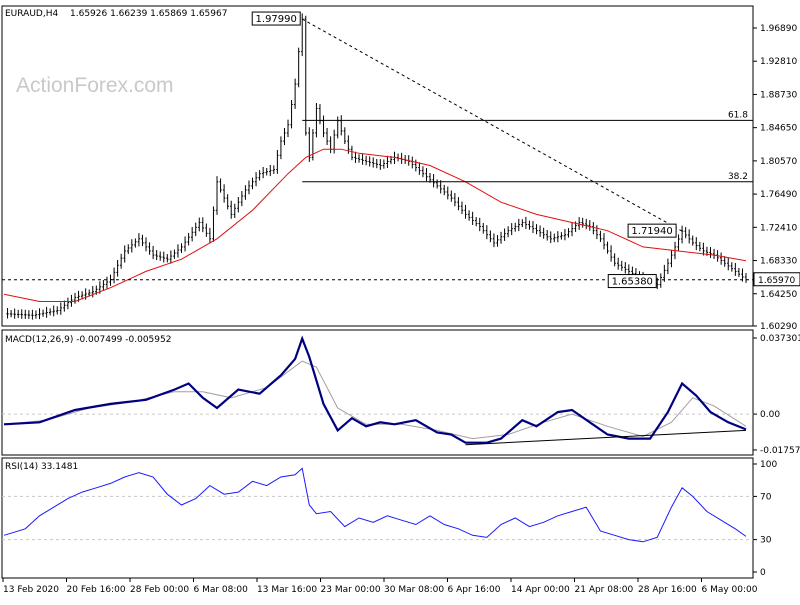 Image resolution: width=800 pixels, height=605 pixels. Describe the element at coordinates (778, 29) in the screenshot. I see `price-tick-label: 1.96890` at that location.